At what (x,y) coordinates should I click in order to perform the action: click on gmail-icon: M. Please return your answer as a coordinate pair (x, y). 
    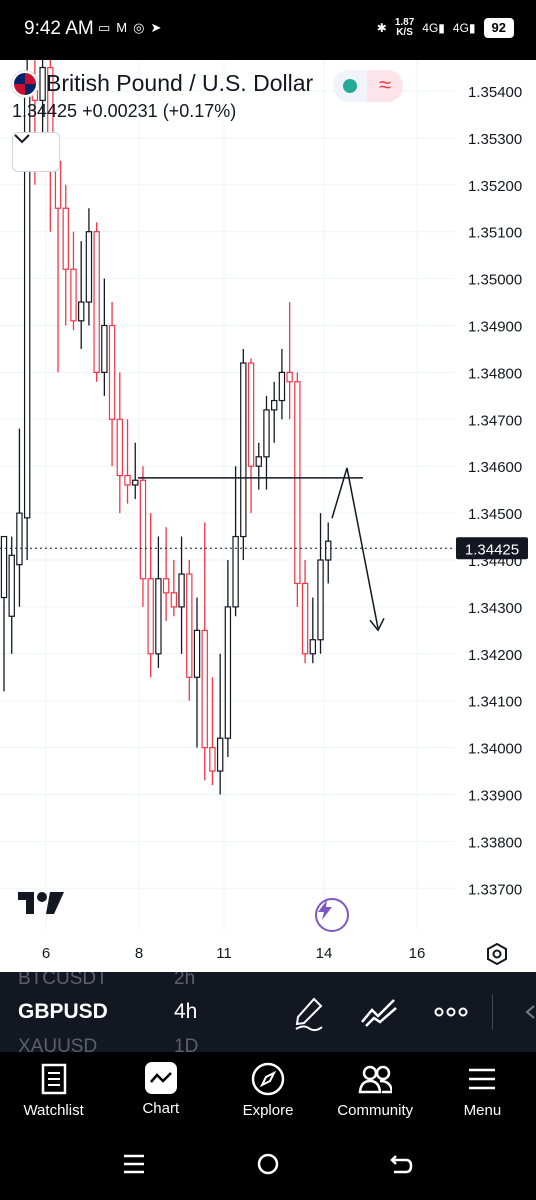
    Looking at the image, I should click on (122, 27).